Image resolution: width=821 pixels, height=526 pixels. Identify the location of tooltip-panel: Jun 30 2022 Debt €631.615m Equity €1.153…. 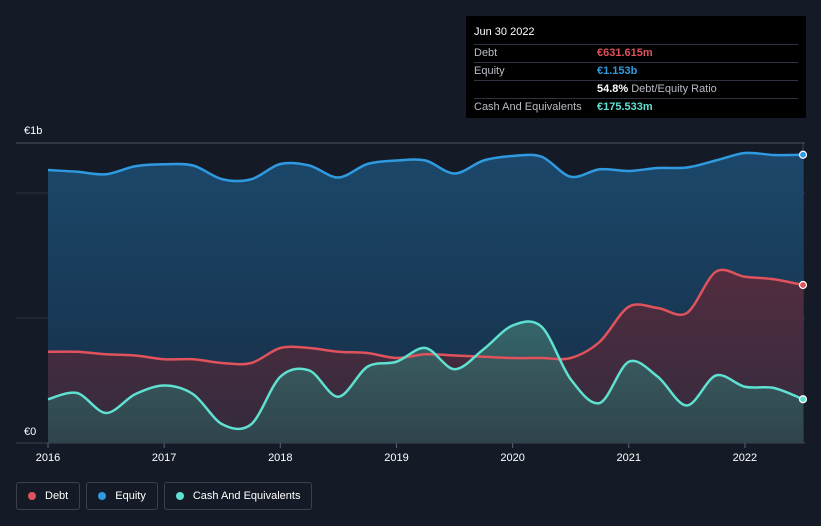
(636, 67).